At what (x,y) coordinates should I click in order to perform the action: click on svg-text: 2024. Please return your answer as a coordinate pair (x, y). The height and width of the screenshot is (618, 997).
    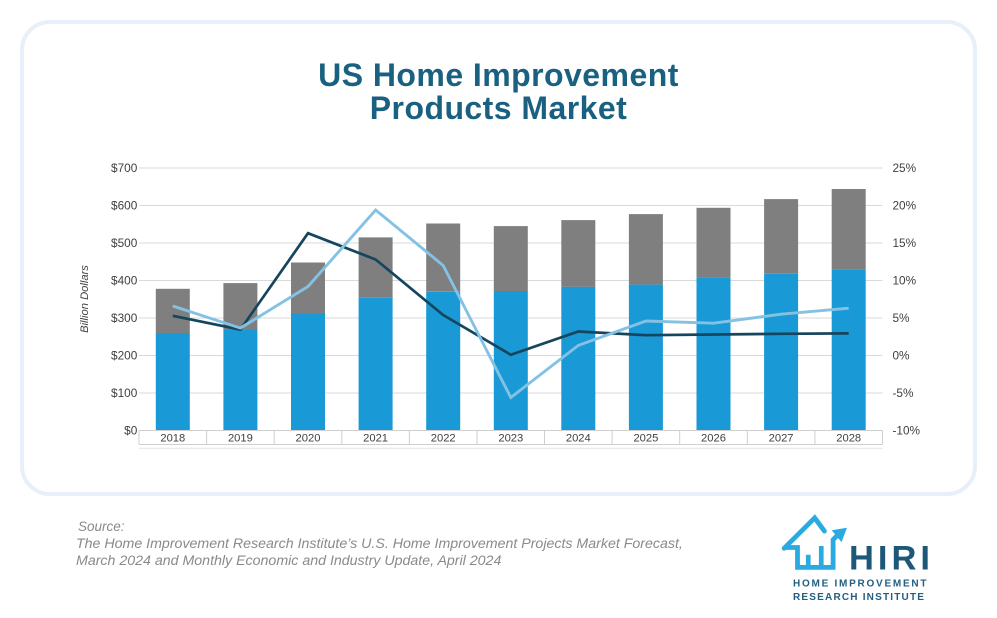
    Looking at the image, I should click on (578, 439).